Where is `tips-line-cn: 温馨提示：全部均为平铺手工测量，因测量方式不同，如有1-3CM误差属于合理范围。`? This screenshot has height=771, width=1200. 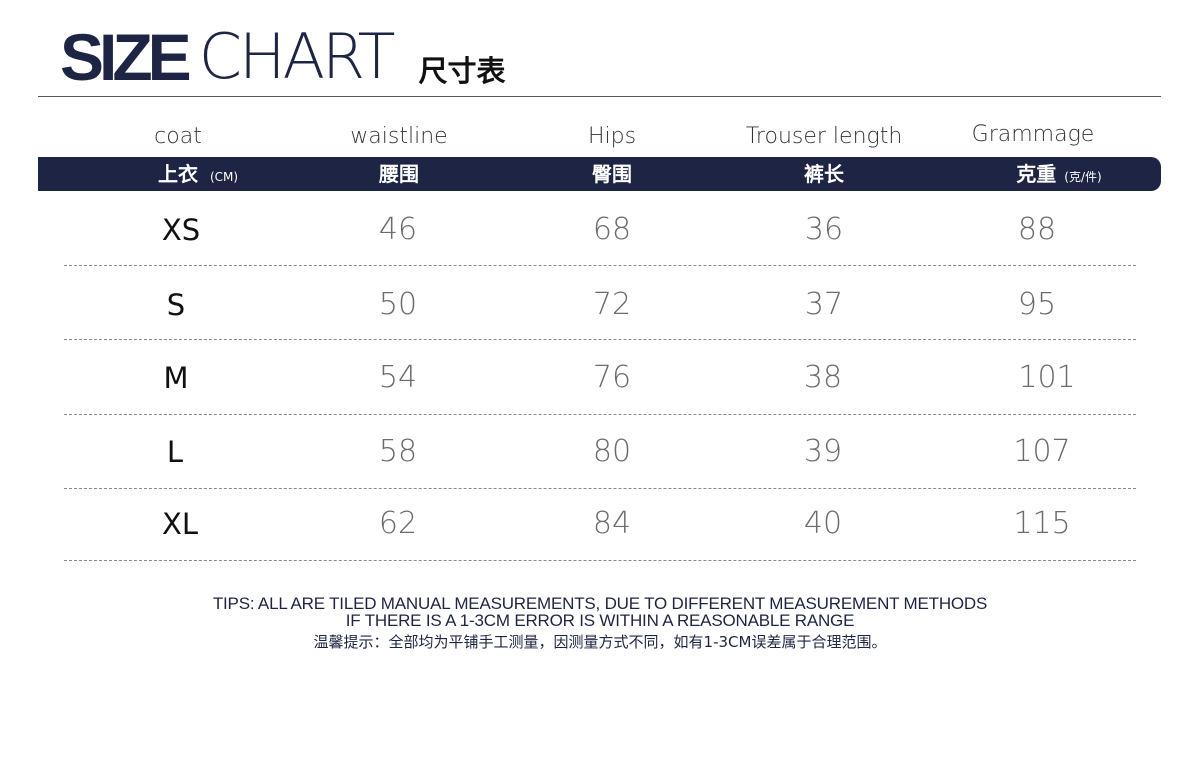 tips-line-cn: 温馨提示：全部均为平铺手工测量，因测量方式不同，如有1-3CM误差属于合理范围。 is located at coordinates (600, 642).